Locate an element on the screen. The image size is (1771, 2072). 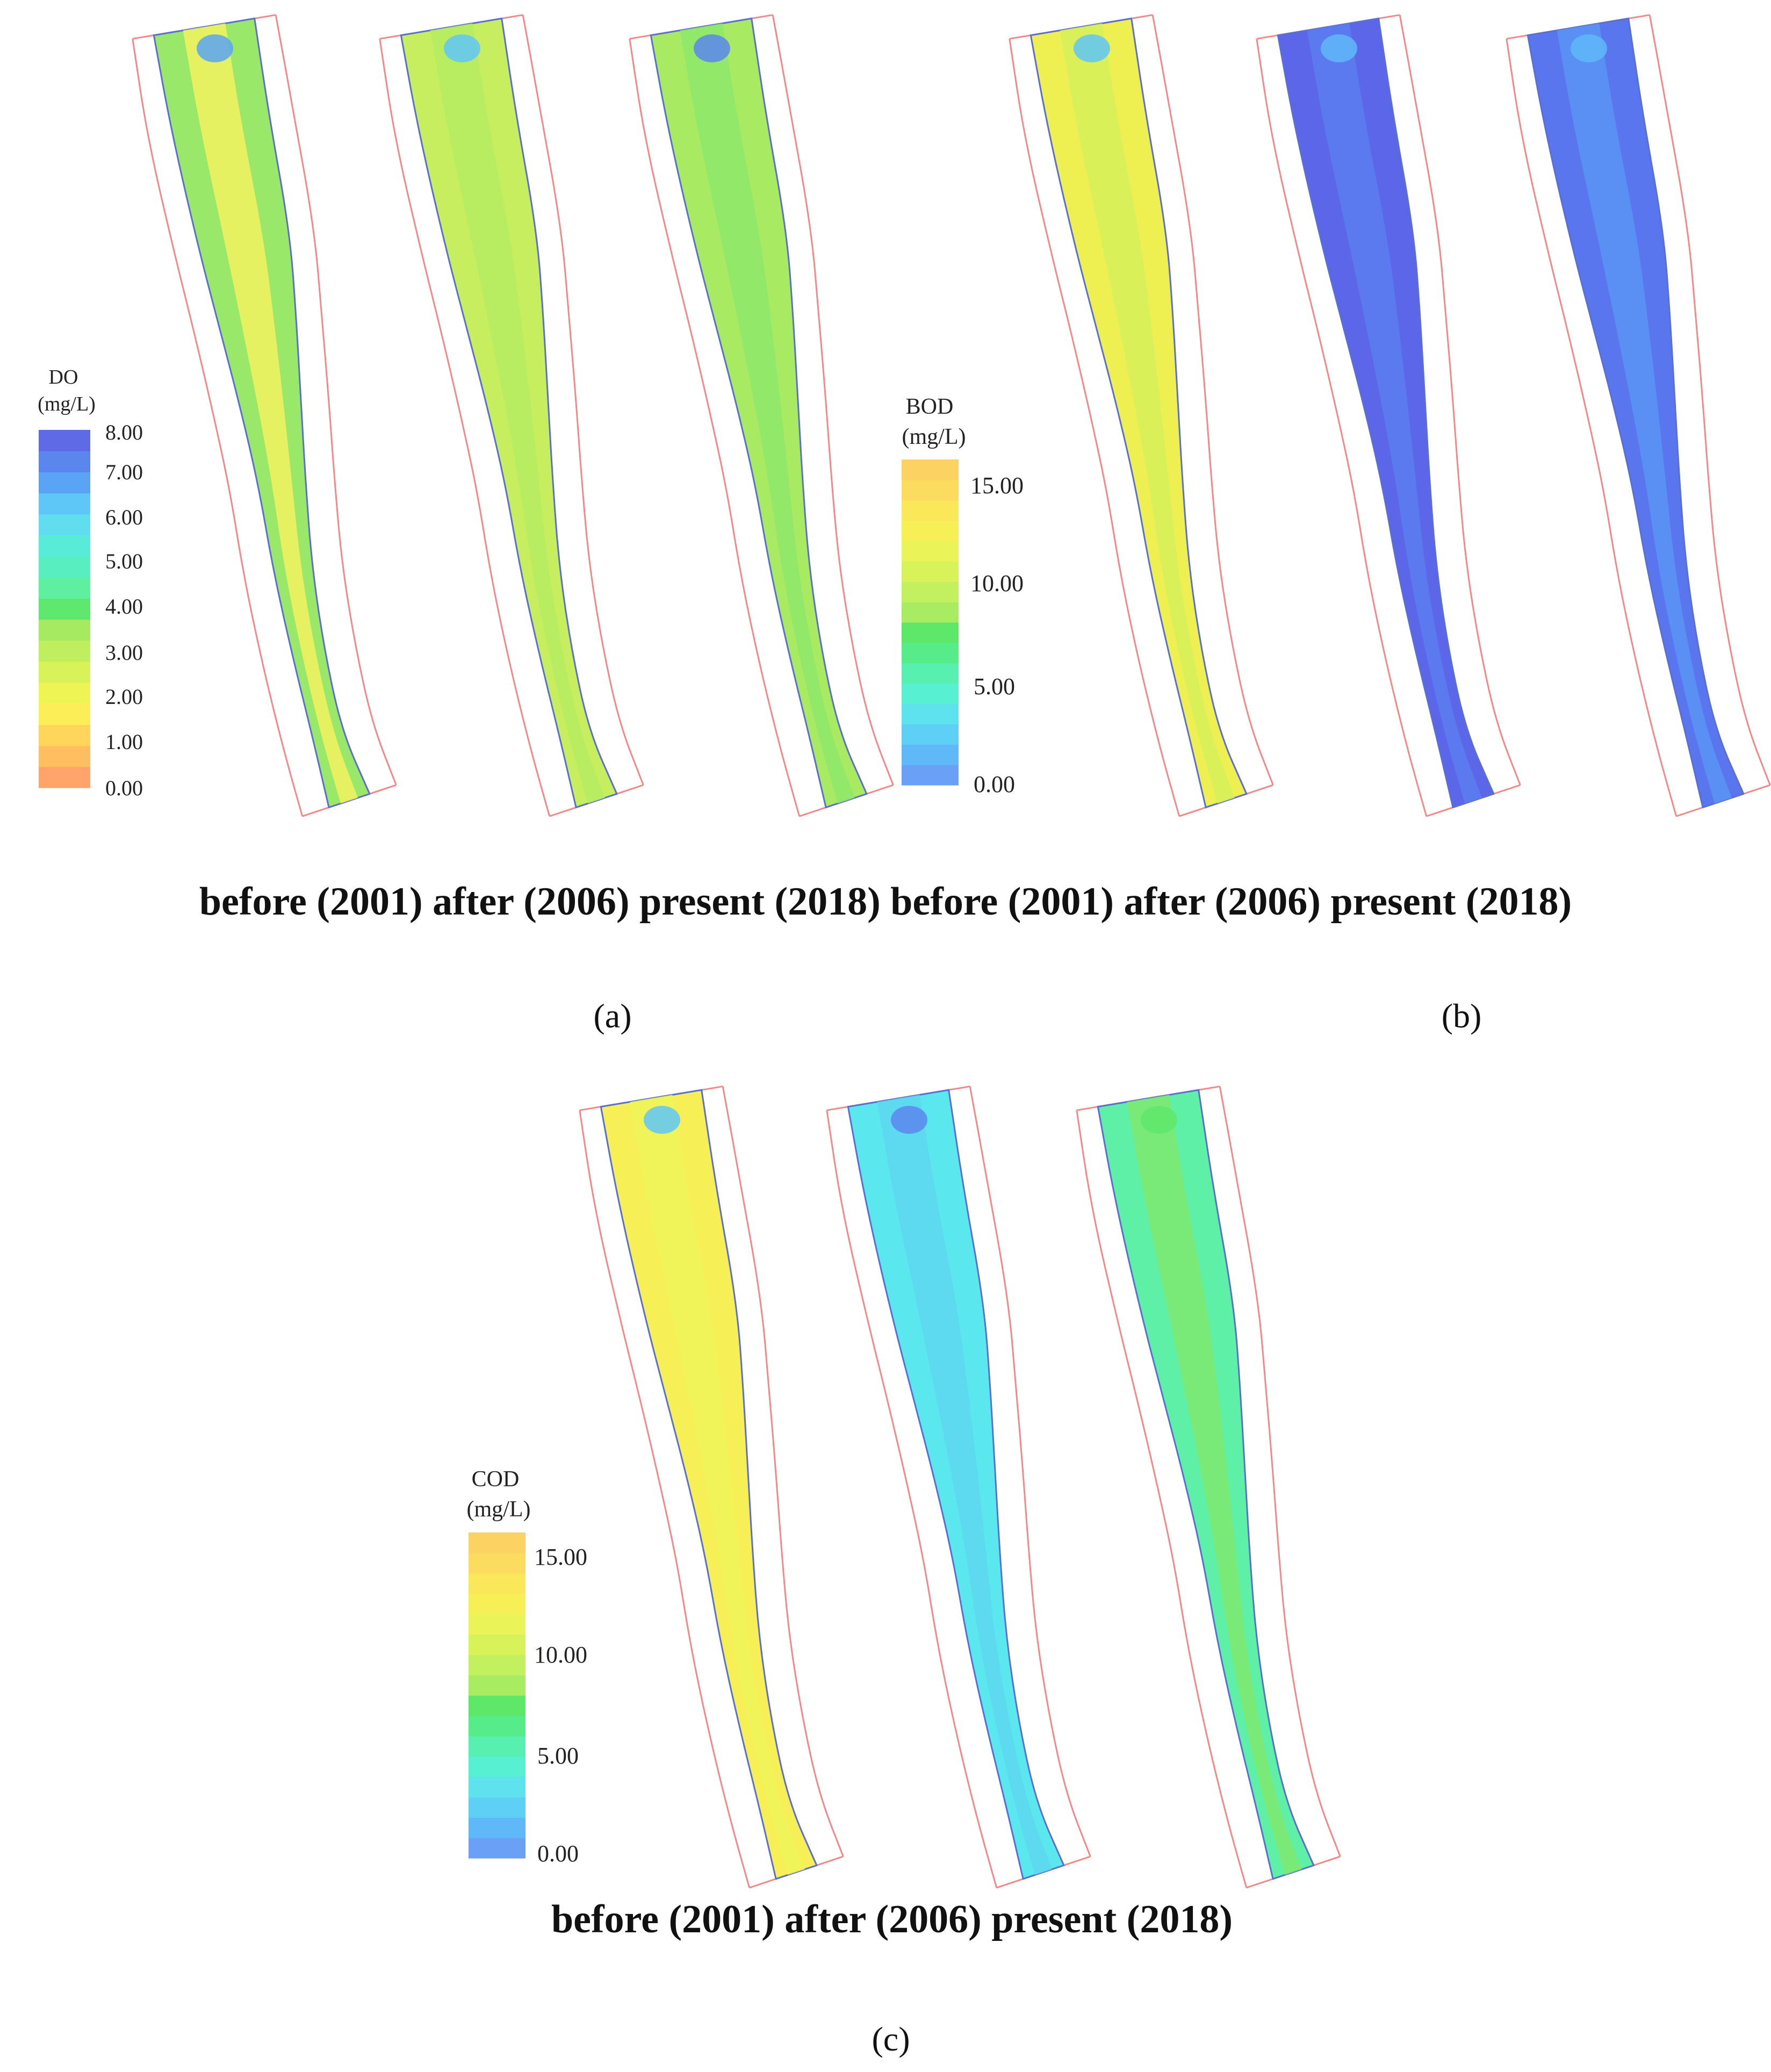
legend-bod-colorbar is located at coordinates (931, 622).